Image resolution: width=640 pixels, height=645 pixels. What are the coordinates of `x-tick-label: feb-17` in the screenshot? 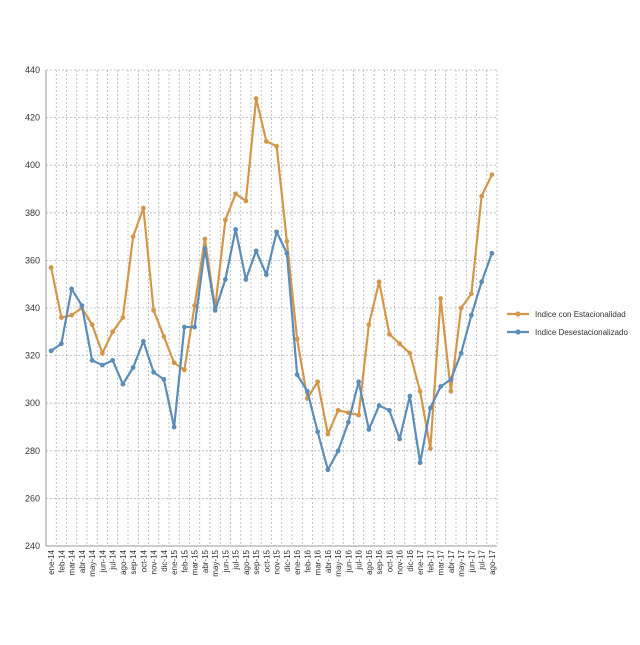 It's located at (430, 560).